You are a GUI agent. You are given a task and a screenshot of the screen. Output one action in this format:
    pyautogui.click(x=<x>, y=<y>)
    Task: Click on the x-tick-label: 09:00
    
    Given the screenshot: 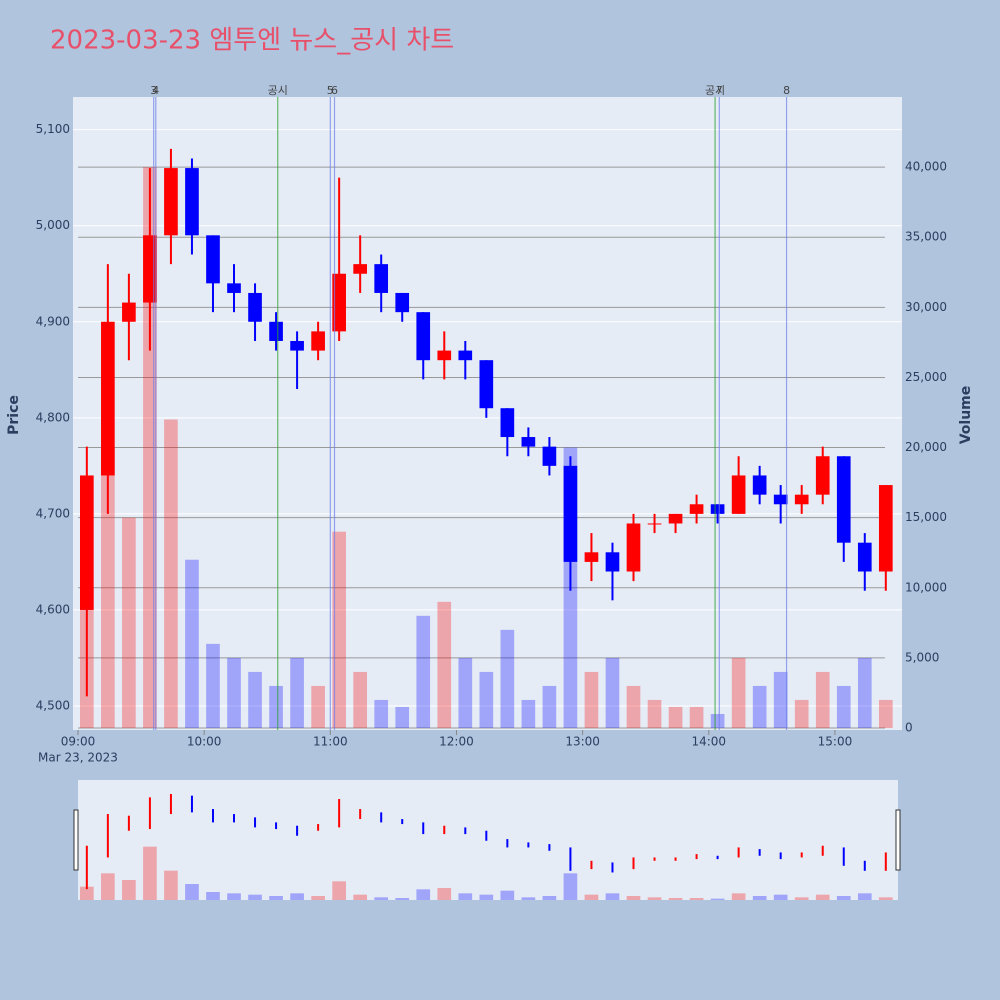 What is the action you would take?
    pyautogui.click(x=78, y=742)
    